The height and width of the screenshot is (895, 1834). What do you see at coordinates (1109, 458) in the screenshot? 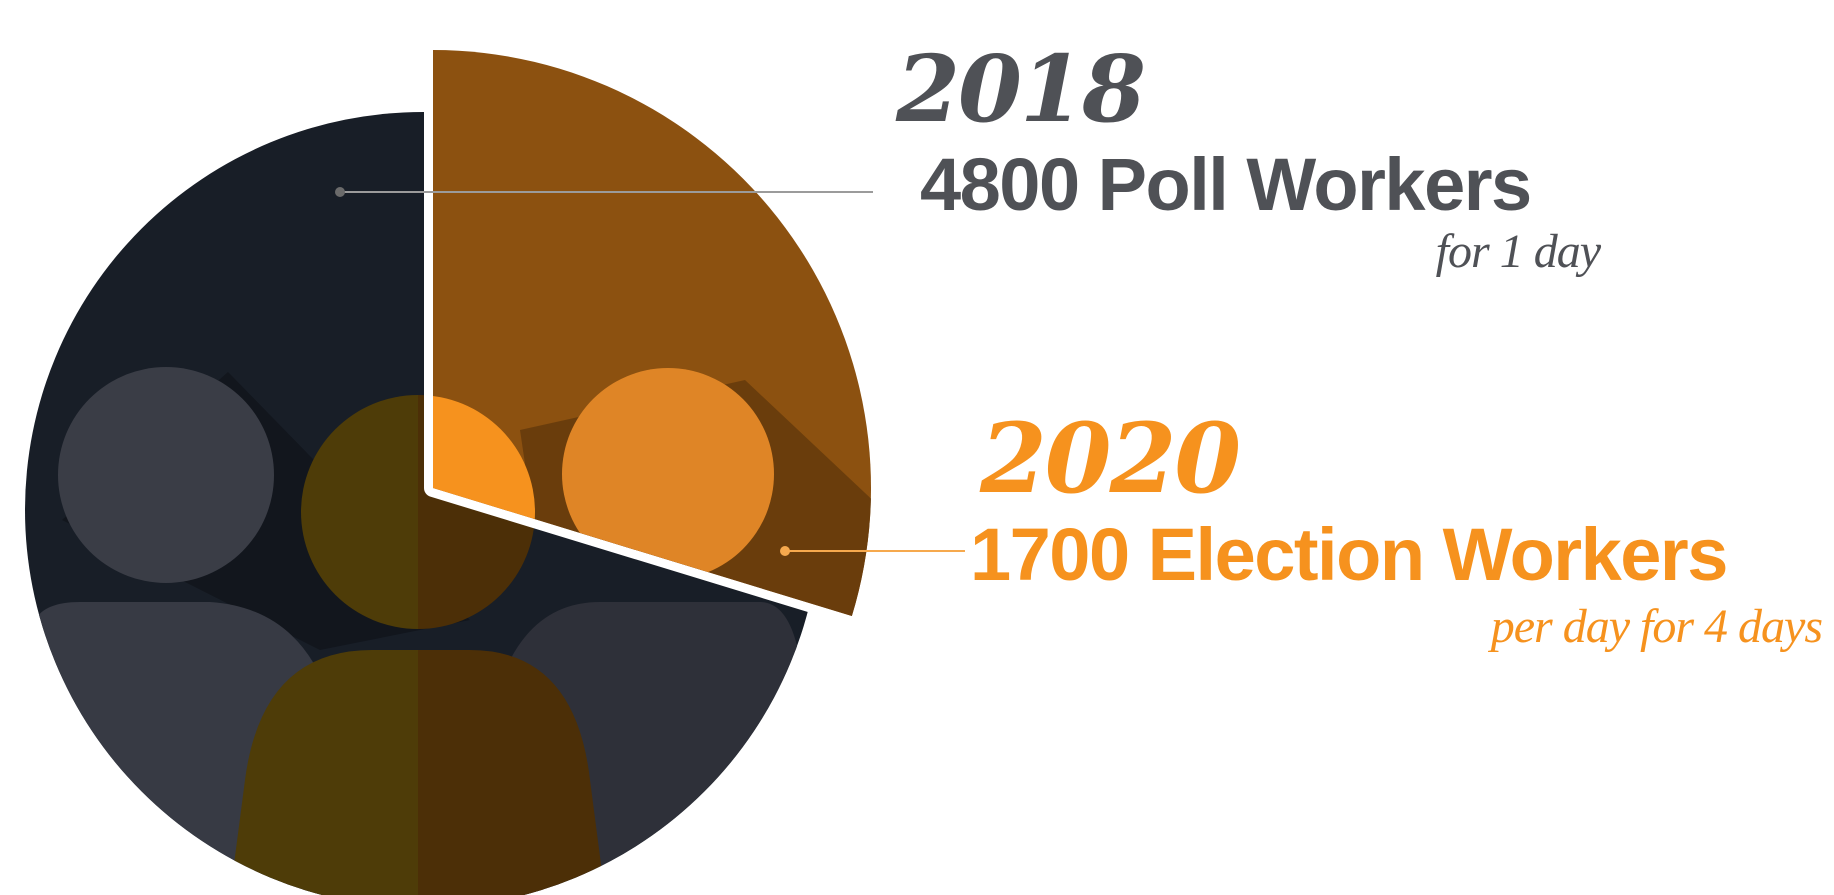
I see `year-2020: 2020` at bounding box center [1109, 458].